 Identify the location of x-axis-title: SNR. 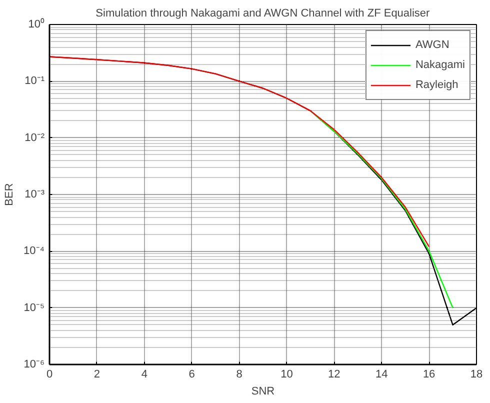
(263, 392).